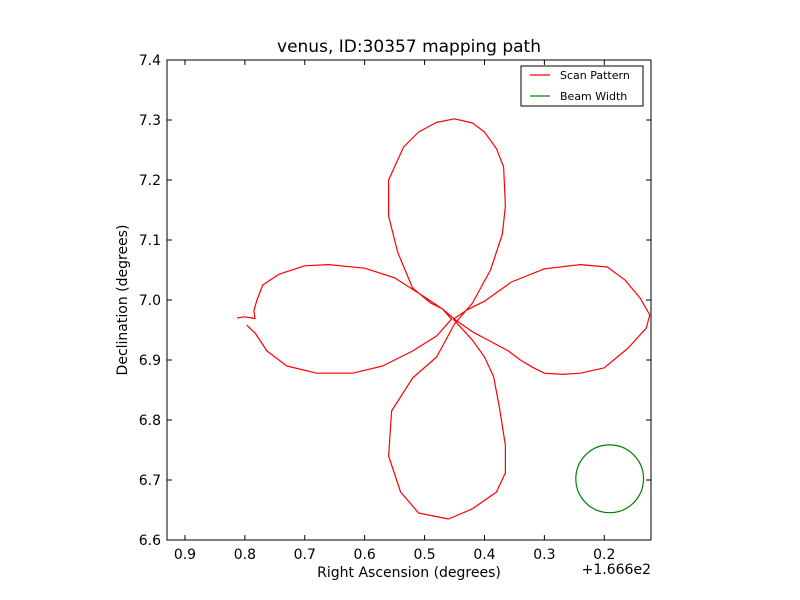 The height and width of the screenshot is (600, 800). What do you see at coordinates (150, 301) in the screenshot?
I see `y-tick-label: 7.0` at bounding box center [150, 301].